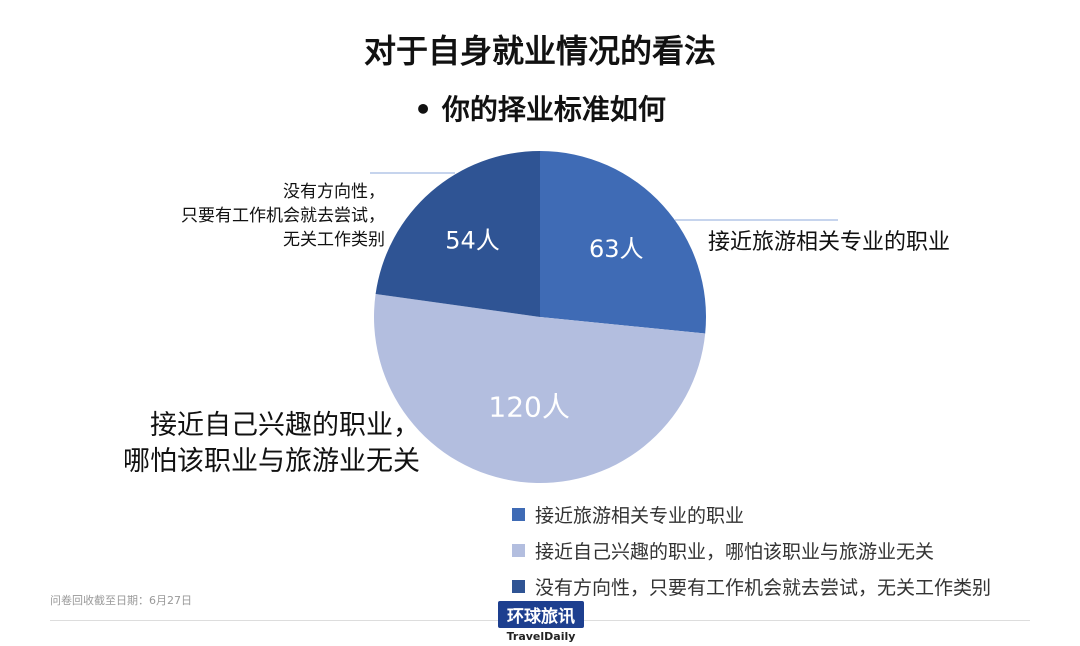 This screenshot has height=646, width=1080. Describe the element at coordinates (472, 240) in the screenshot. I see `data-label: 54人` at that location.